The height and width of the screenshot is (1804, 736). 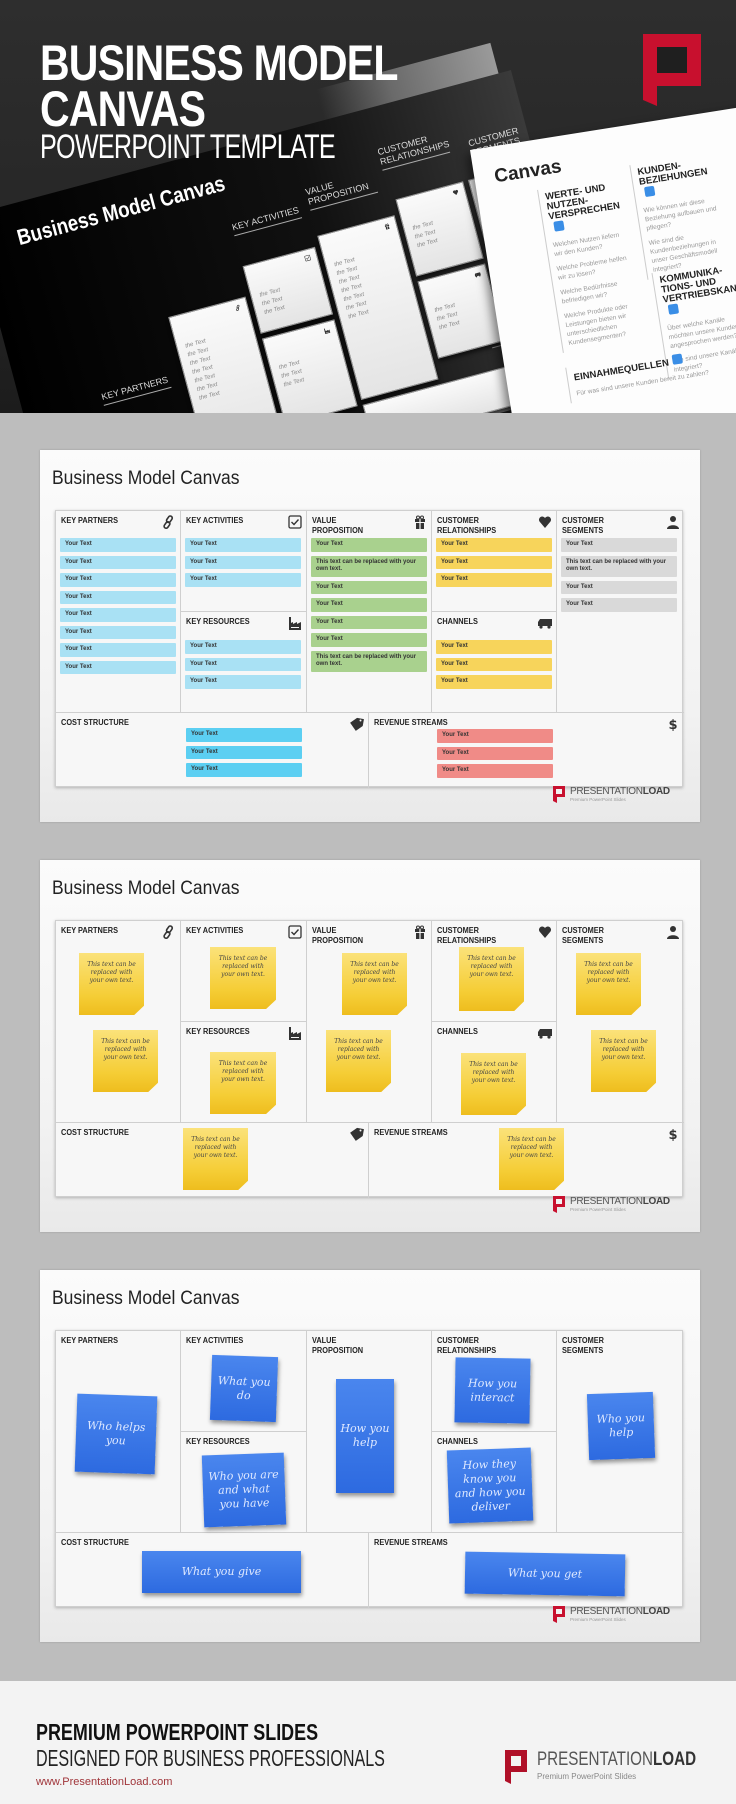 I want to click on sticky-note-kp: Who helps you, so click(x=116, y=1434).